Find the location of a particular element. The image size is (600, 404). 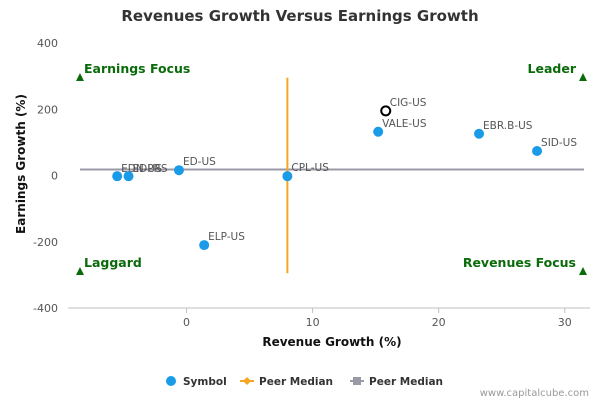

legend: Symbol Peer Median Peer Median is located at coordinates (304, 382).